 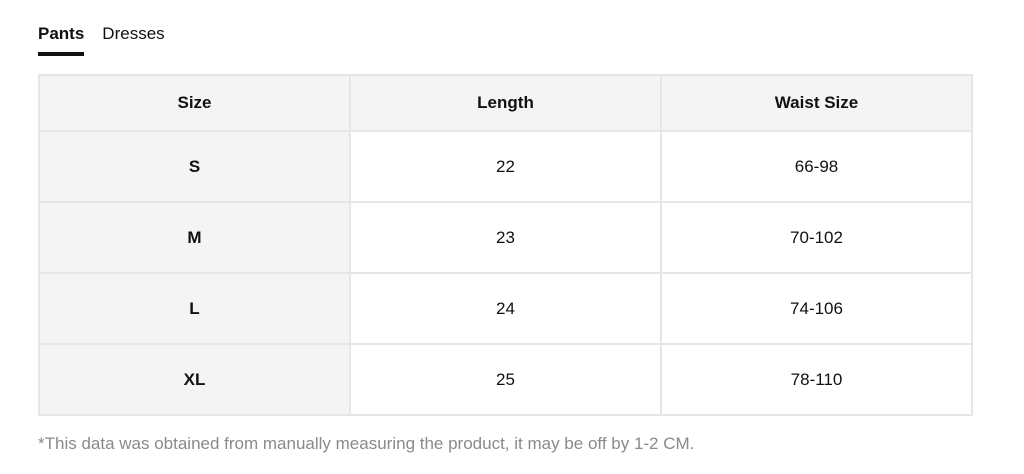 I want to click on cell-length: 23, so click(x=505, y=237).